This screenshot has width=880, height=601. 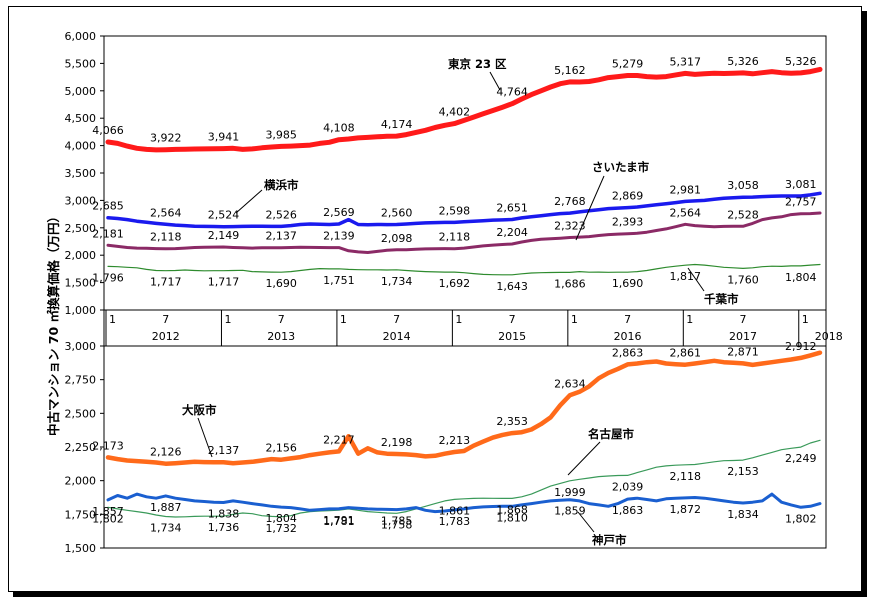 I want to click on data-label-tokyo: 5,279, so click(x=628, y=64).